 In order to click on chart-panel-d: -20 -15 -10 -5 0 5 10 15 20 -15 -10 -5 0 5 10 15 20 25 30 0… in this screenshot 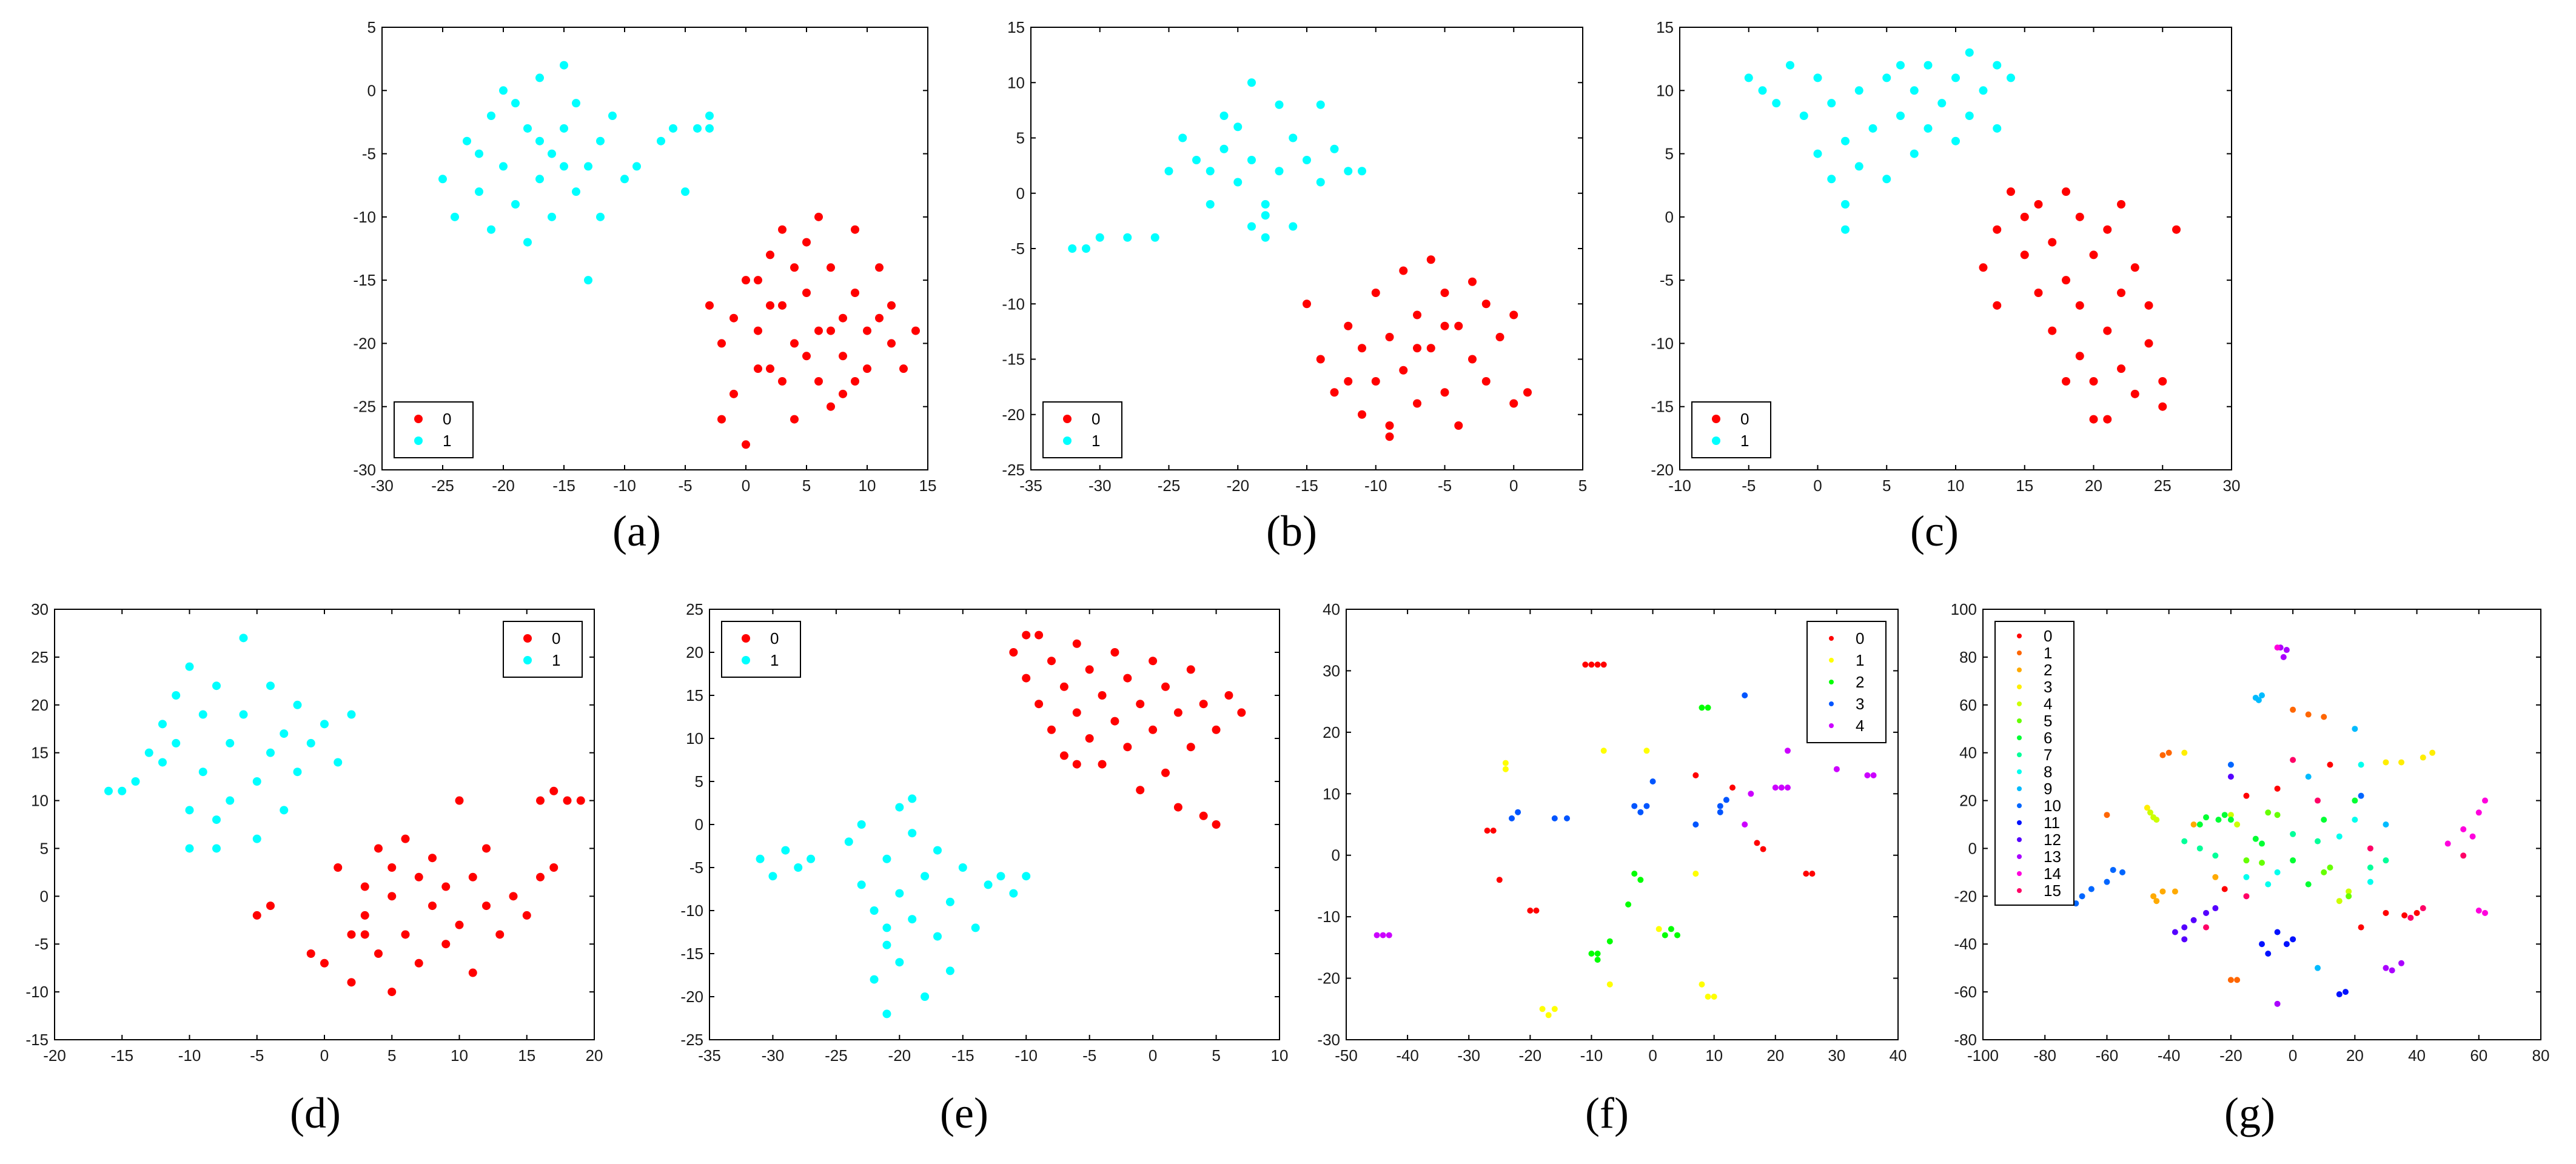, I will do `click(309, 836)`.